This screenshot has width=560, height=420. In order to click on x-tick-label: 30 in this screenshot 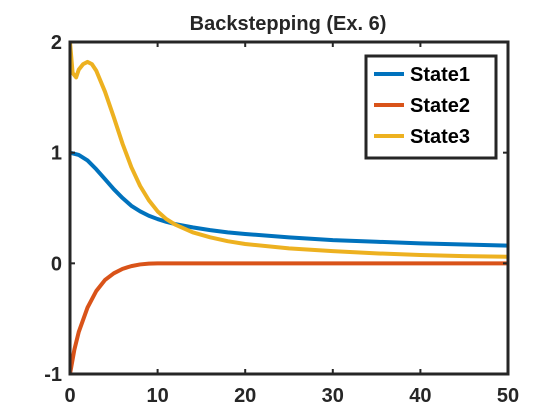, I will do `click(333, 396)`.